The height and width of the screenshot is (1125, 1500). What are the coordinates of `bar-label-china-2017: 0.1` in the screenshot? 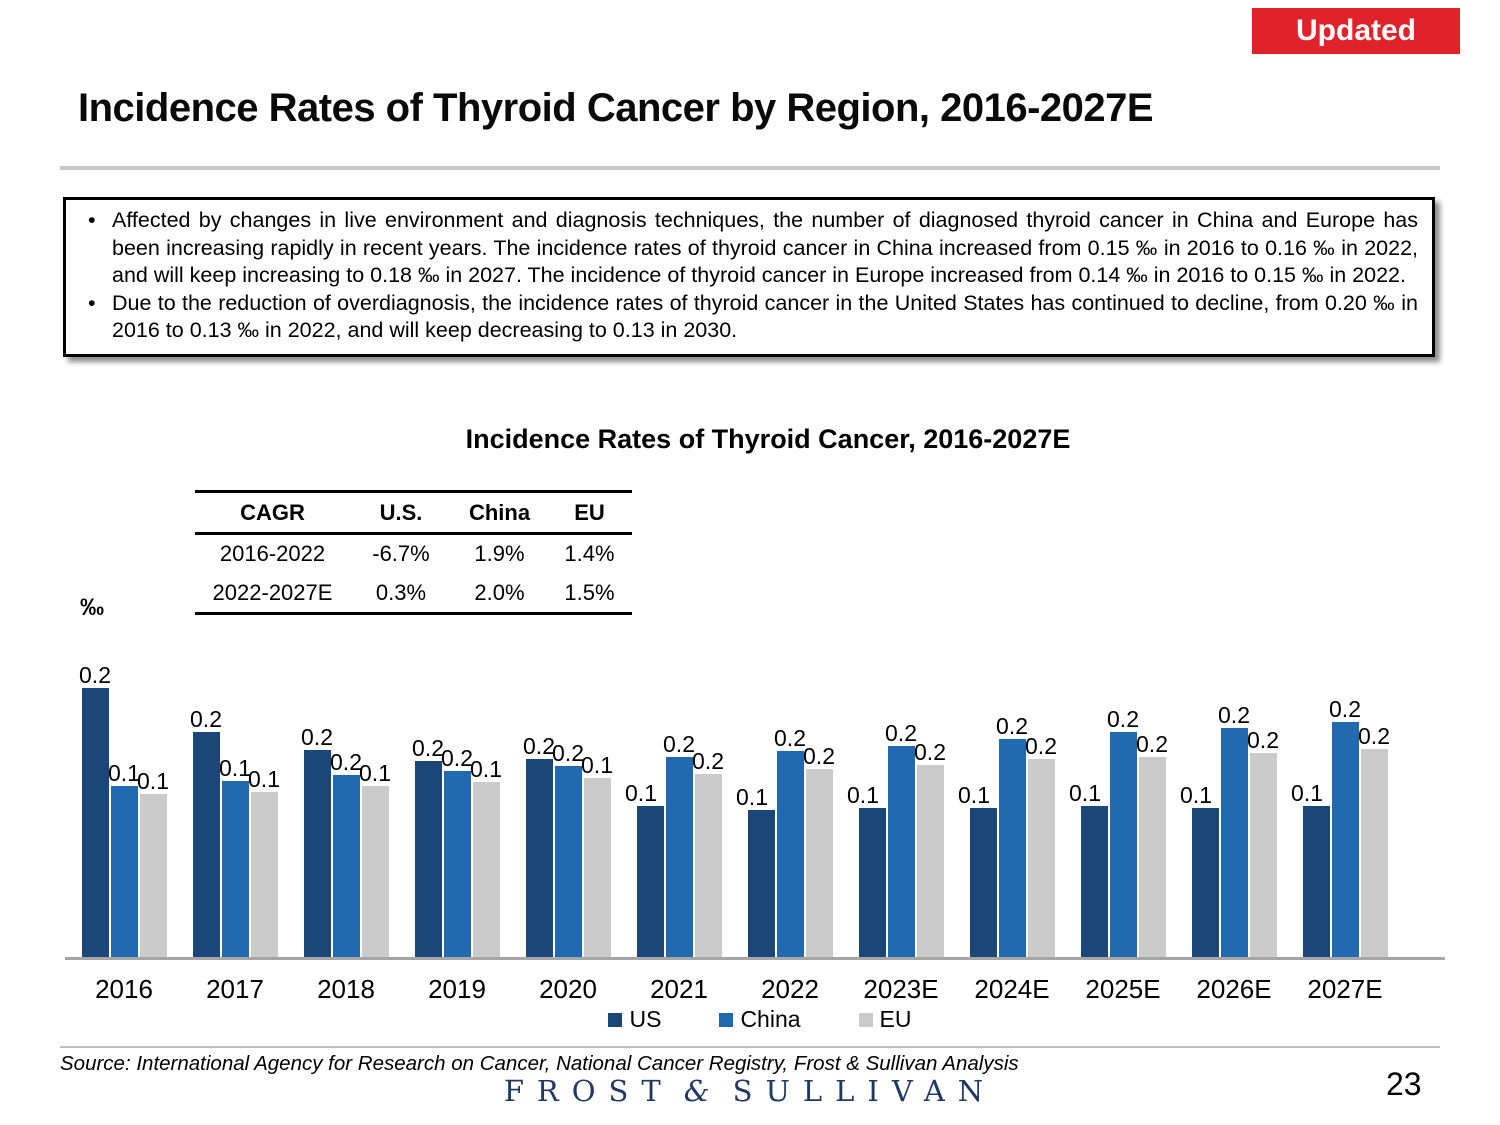 It's located at (235, 768).